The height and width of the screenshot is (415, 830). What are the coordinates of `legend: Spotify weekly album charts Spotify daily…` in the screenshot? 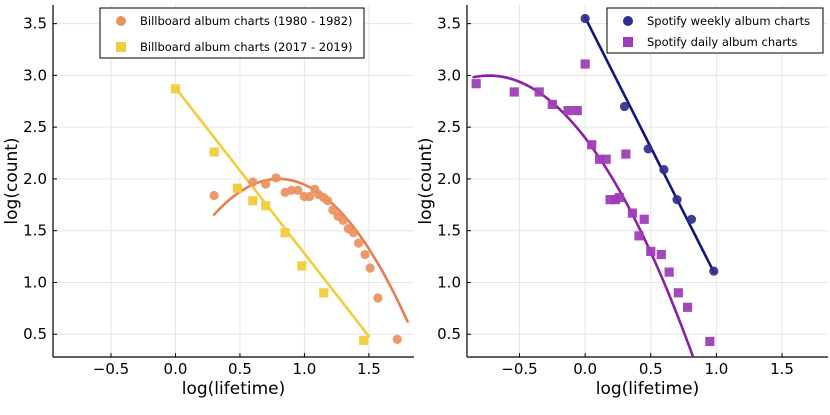 It's located at (715, 30).